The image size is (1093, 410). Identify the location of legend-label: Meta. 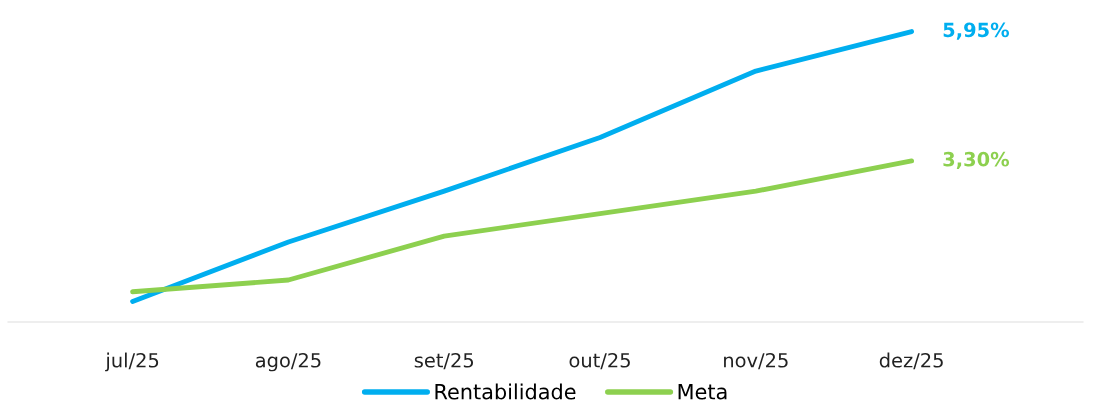
(702, 392).